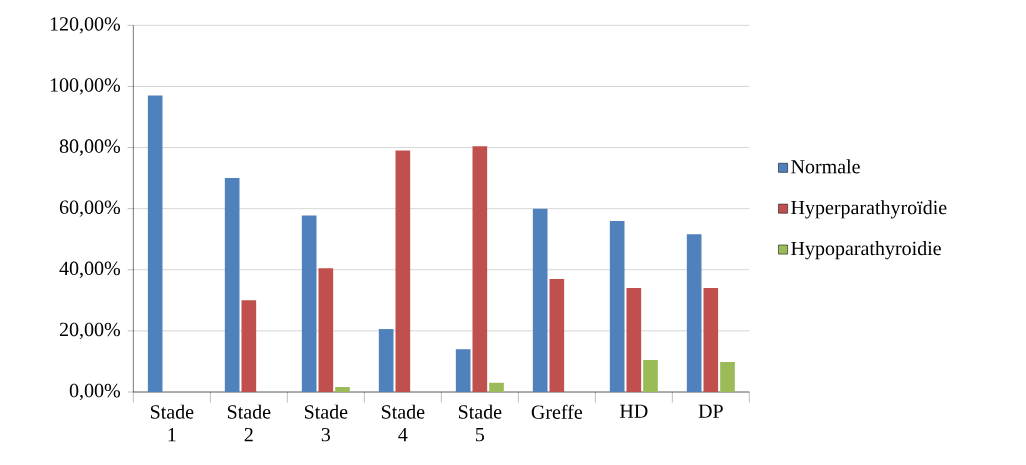 The image size is (1026, 465). I want to click on x-tick-label: Stade 4, so click(403, 423).